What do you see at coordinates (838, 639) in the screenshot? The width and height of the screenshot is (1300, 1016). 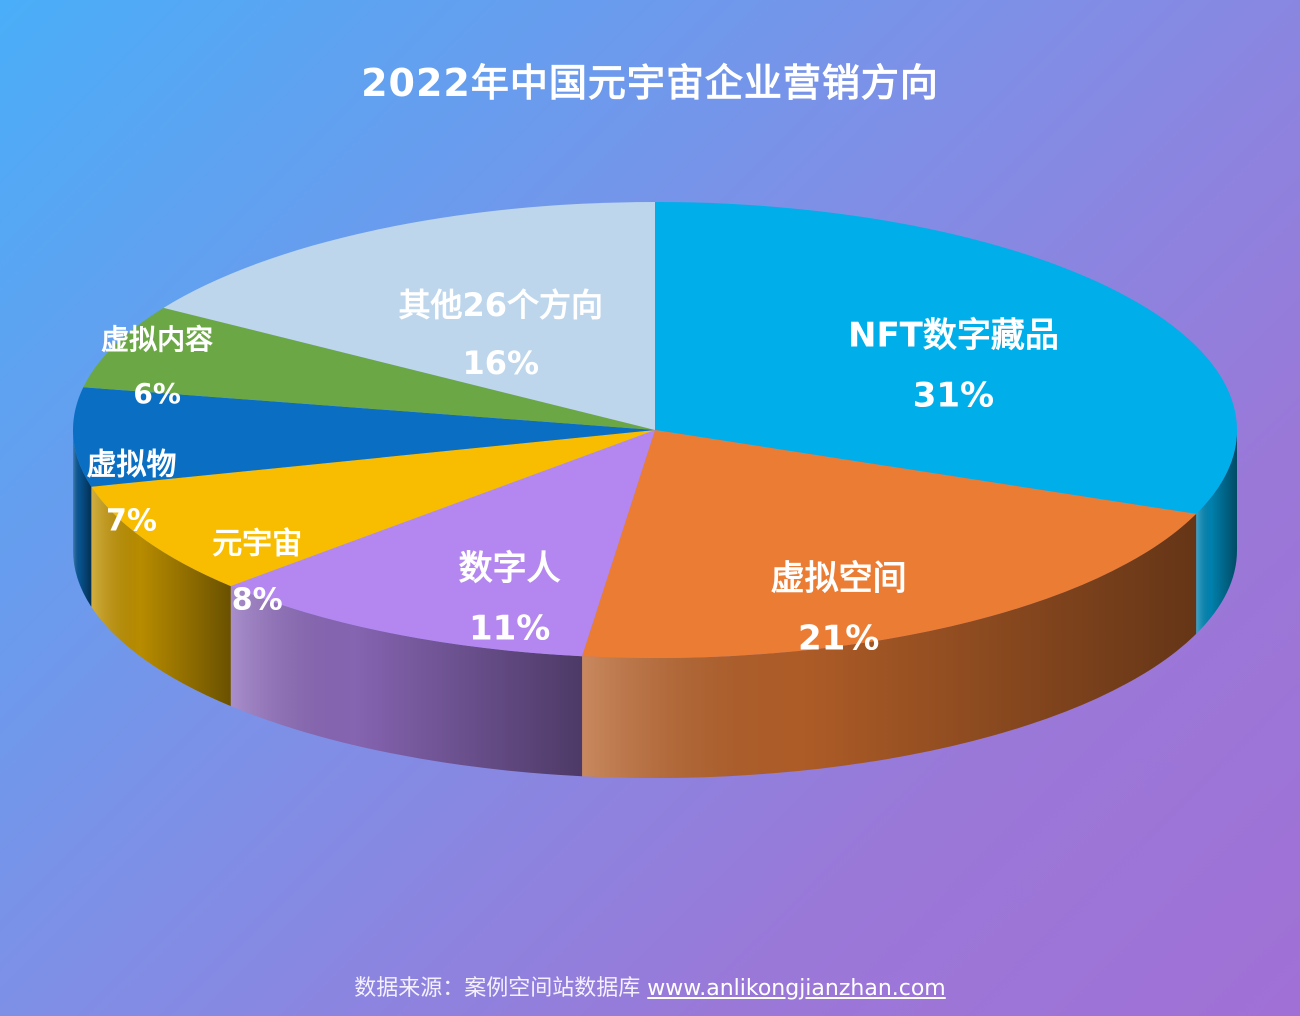 I see `slice-2-value-label: 21%` at bounding box center [838, 639].